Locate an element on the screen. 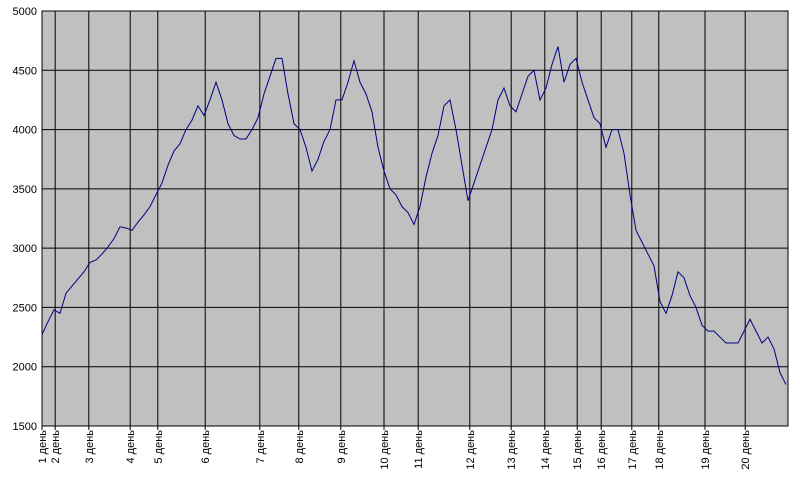 This screenshot has width=800, height=481. y-tick-label: 2500 is located at coordinates (25, 308).